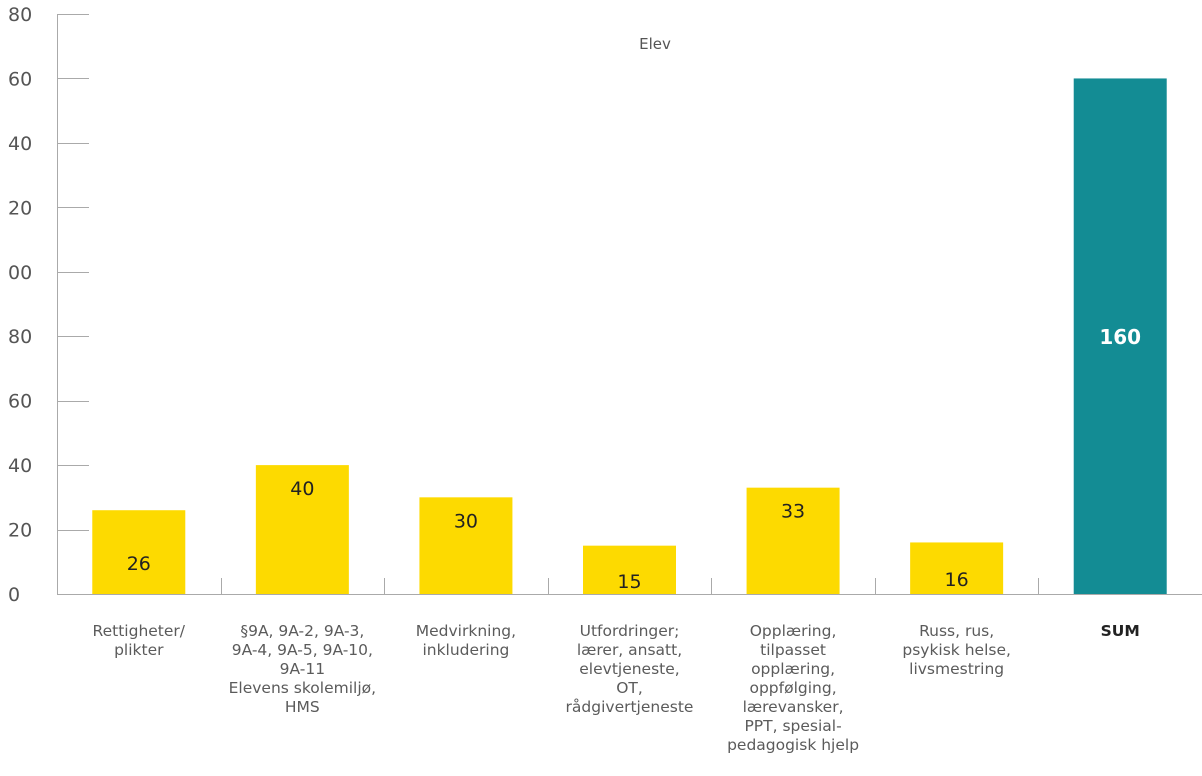  I want to click on x-category-label: Medvirkning, inkludering, so click(466, 641).